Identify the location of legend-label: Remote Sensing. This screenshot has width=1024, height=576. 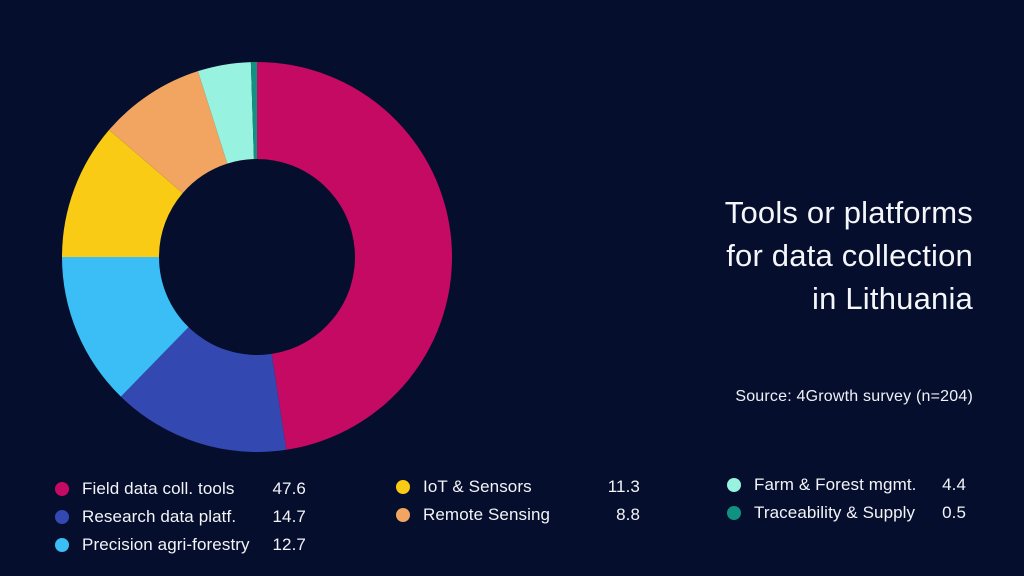
(487, 514).